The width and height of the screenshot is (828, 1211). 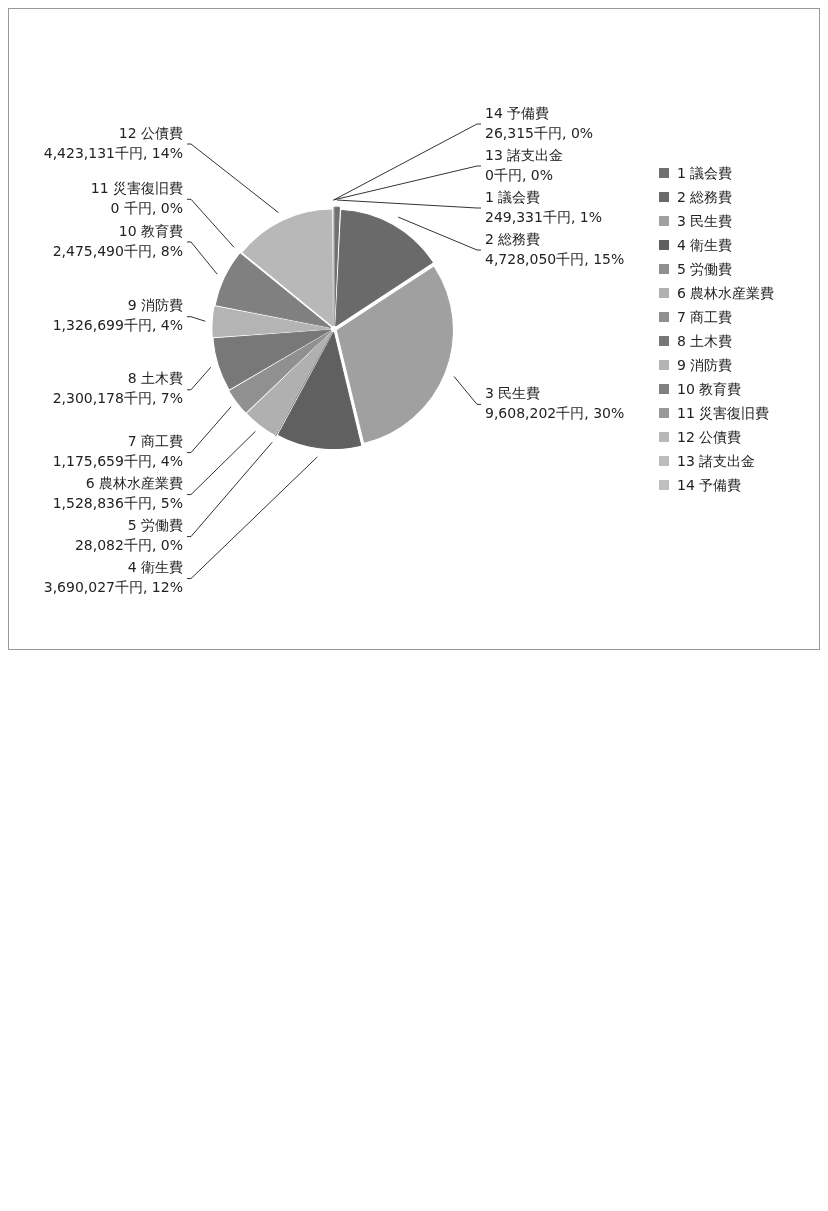 I want to click on legend-label: 2 総務費, so click(x=705, y=197).